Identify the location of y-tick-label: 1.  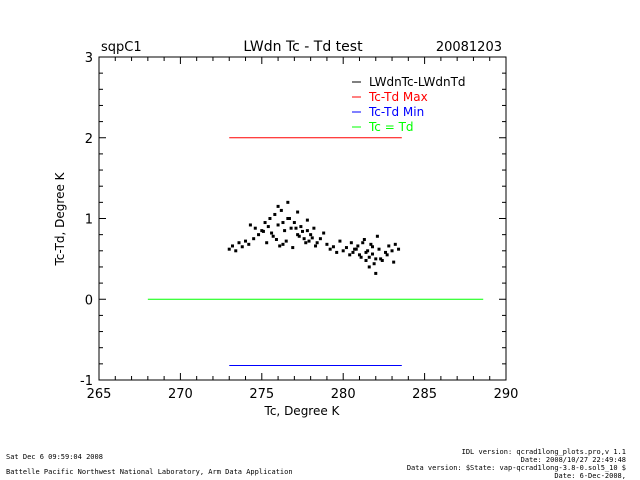
(89, 220).